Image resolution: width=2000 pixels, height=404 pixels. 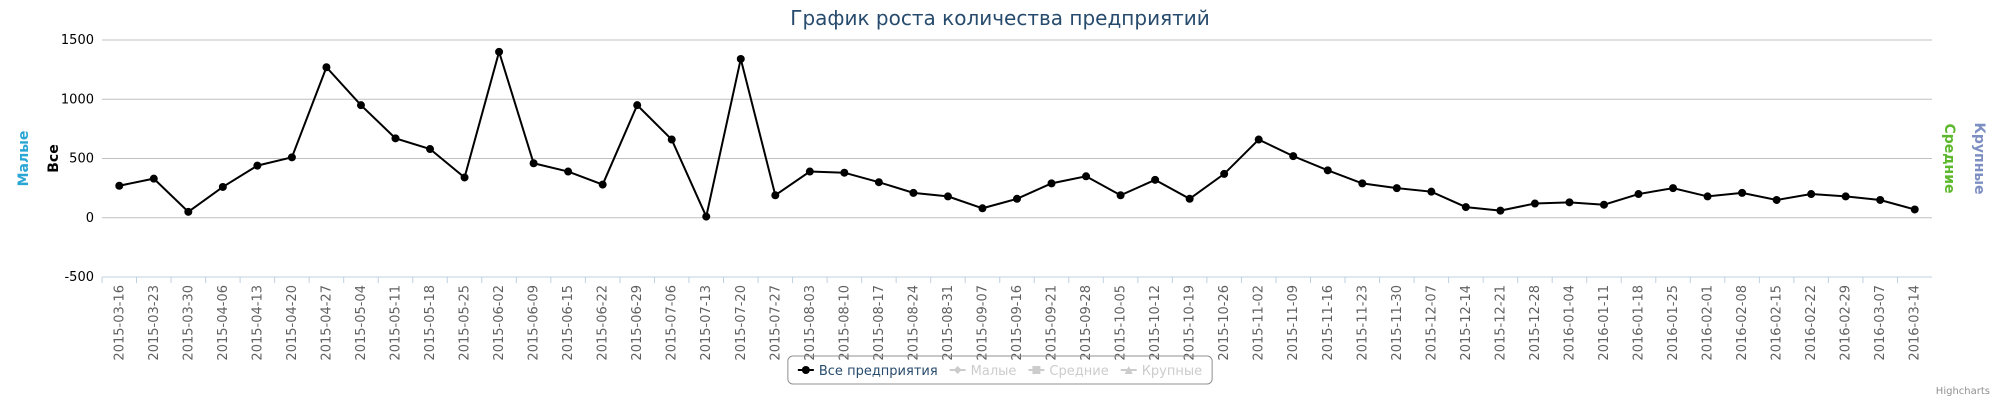 What do you see at coordinates (982, 323) in the screenshot?
I see `x-tick-label: 2015-09-07` at bounding box center [982, 323].